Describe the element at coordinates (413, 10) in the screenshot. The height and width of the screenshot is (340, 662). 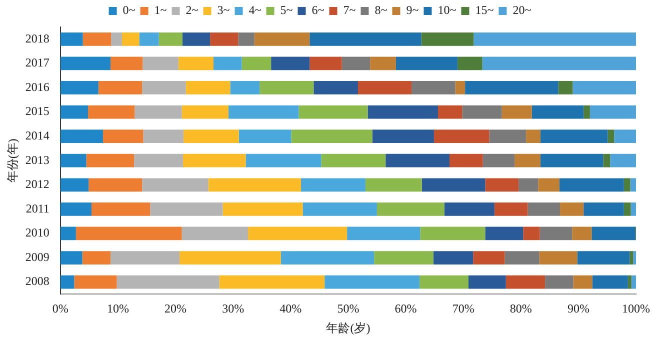
I see `legend-label: 9~` at that location.